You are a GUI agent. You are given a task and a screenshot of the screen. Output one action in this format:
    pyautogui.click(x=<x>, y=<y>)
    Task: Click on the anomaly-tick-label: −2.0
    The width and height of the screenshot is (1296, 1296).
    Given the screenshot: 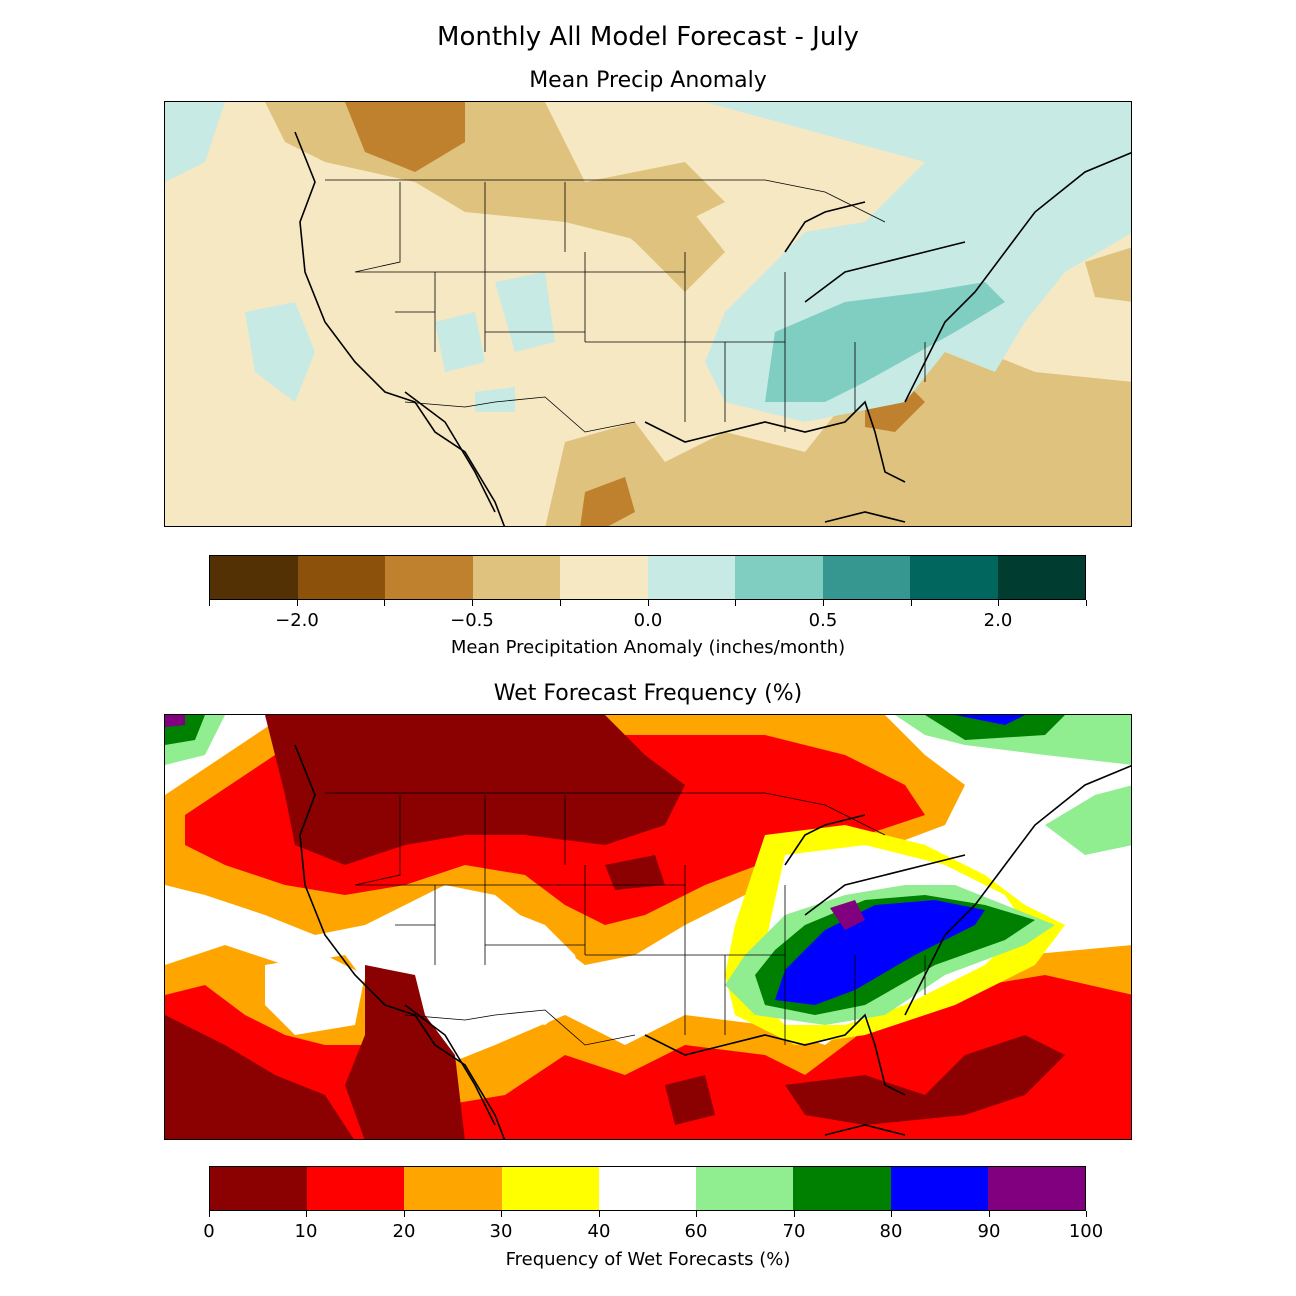 What is the action you would take?
    pyautogui.click(x=297, y=620)
    